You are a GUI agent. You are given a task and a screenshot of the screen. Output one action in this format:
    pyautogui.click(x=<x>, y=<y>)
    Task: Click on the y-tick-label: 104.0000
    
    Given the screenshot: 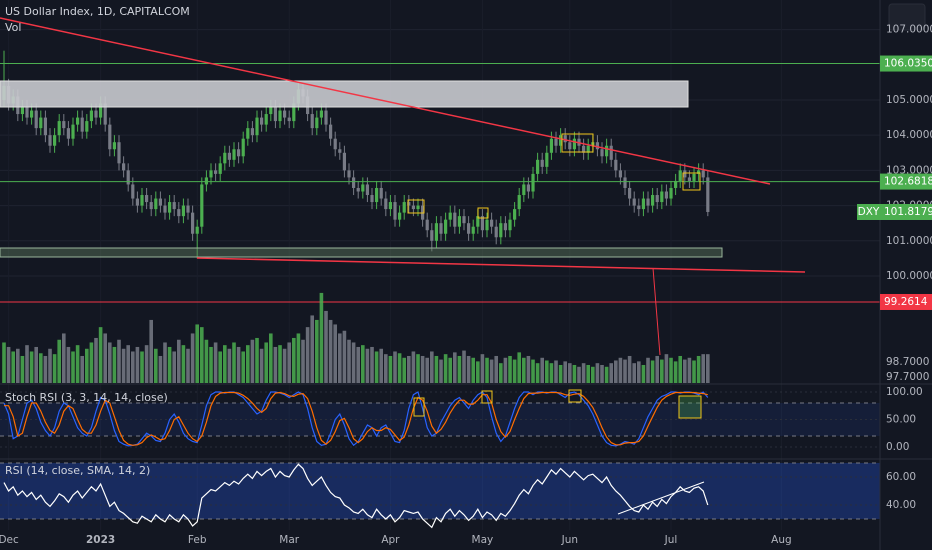 What is the action you would take?
    pyautogui.click(x=909, y=135)
    